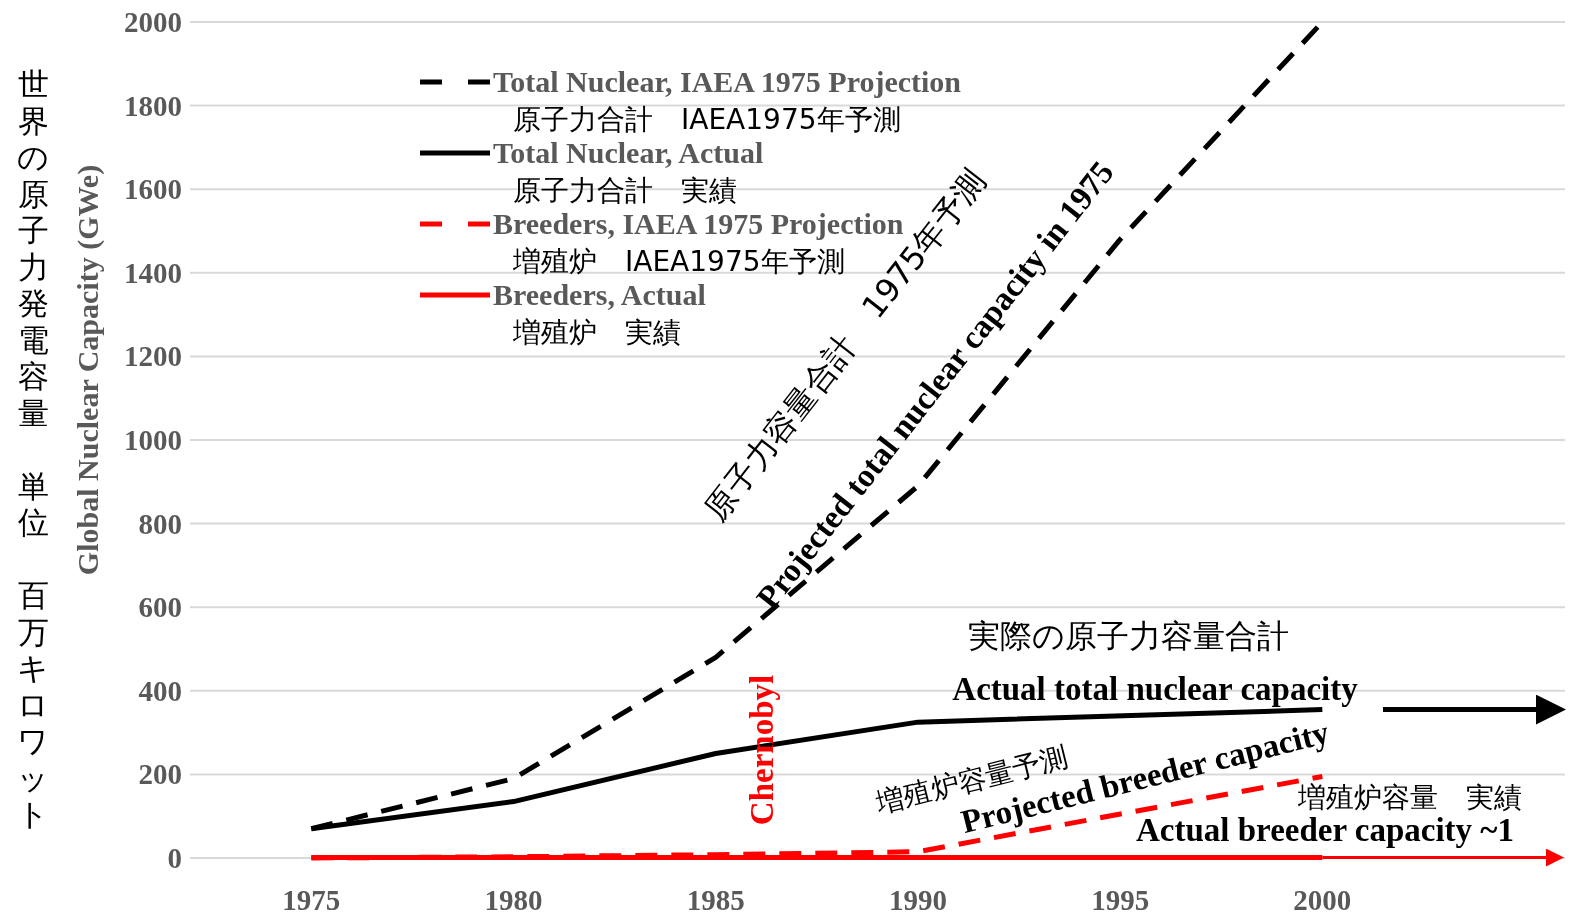 This screenshot has width=1582, height=922. Describe the element at coordinates (628, 171) in the screenshot. I see `legend-label: Total Nuclear, Actual 原子力合計 実績` at that location.